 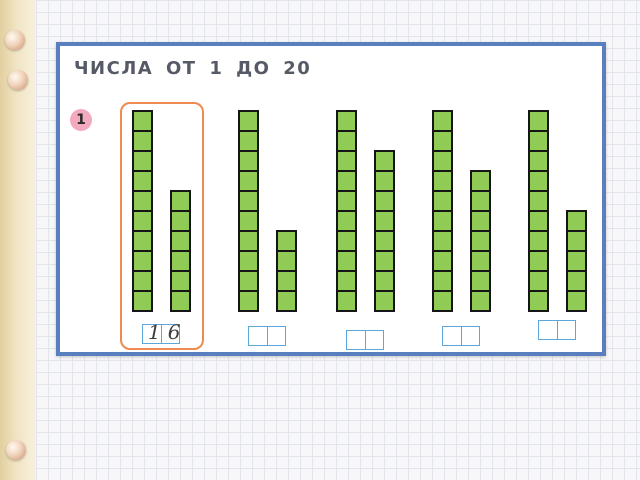 What do you see at coordinates (81, 120) in the screenshot?
I see `exercise-number-badge: 1` at bounding box center [81, 120].